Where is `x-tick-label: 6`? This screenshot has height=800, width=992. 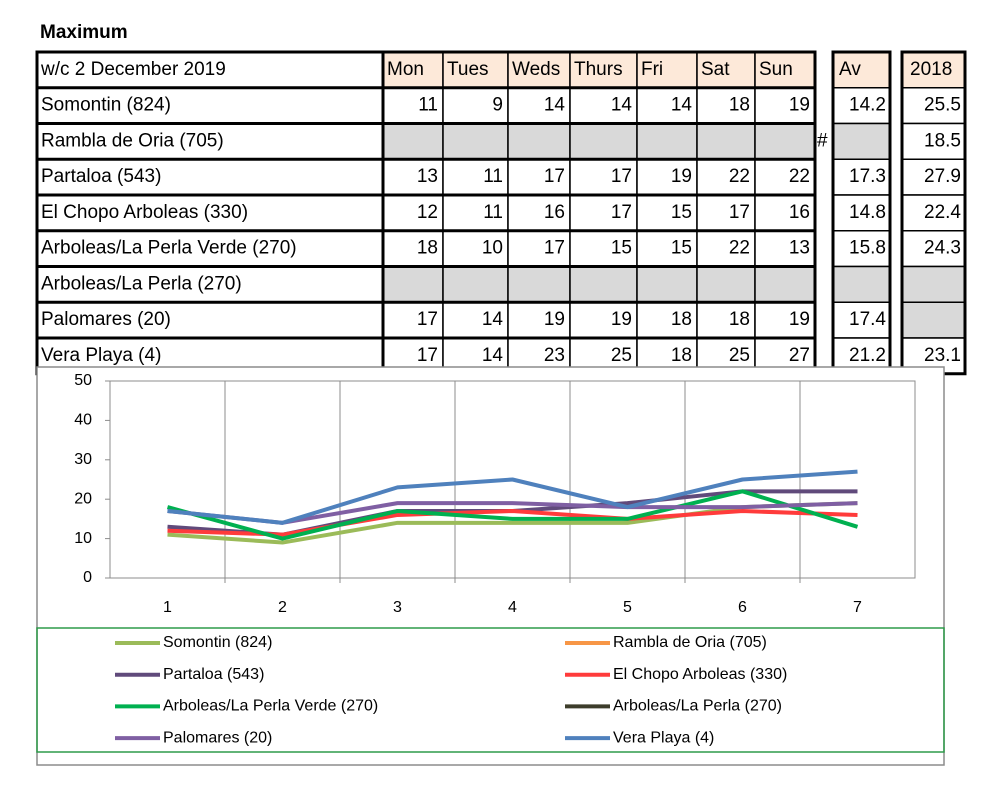
x-tick-label: 6 is located at coordinates (742, 607).